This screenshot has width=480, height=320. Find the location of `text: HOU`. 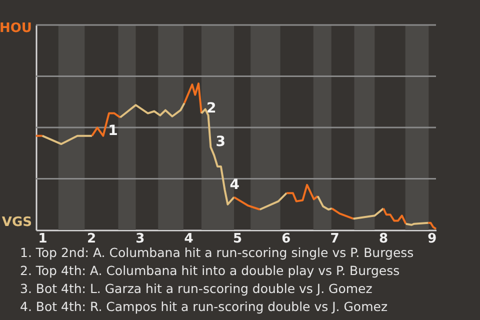

text: HOU is located at coordinates (16, 28).